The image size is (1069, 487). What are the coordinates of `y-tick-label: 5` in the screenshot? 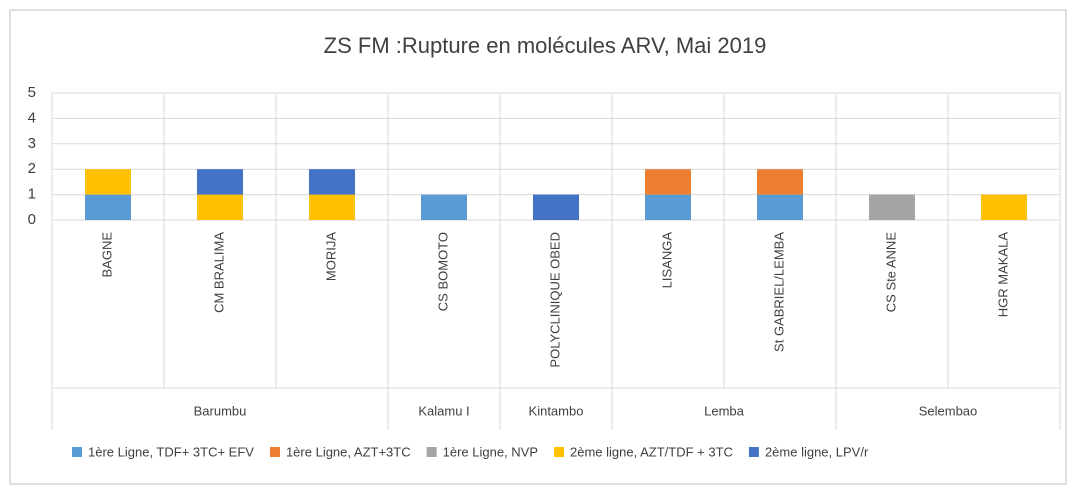 It's located at (32, 92).